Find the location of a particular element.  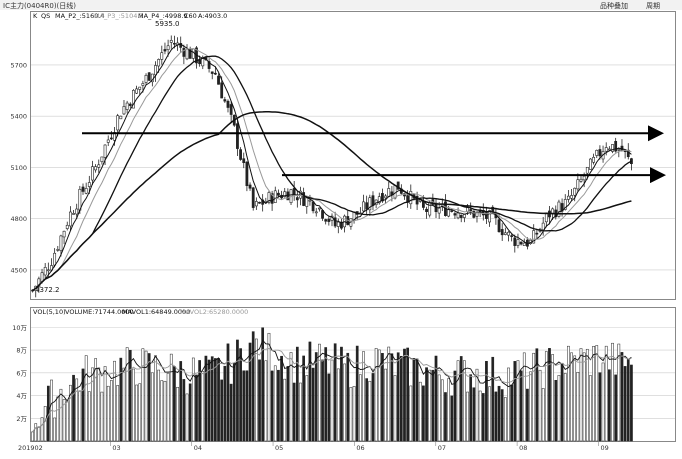

vol-label: VOL(5,10) is located at coordinates (49, 312).